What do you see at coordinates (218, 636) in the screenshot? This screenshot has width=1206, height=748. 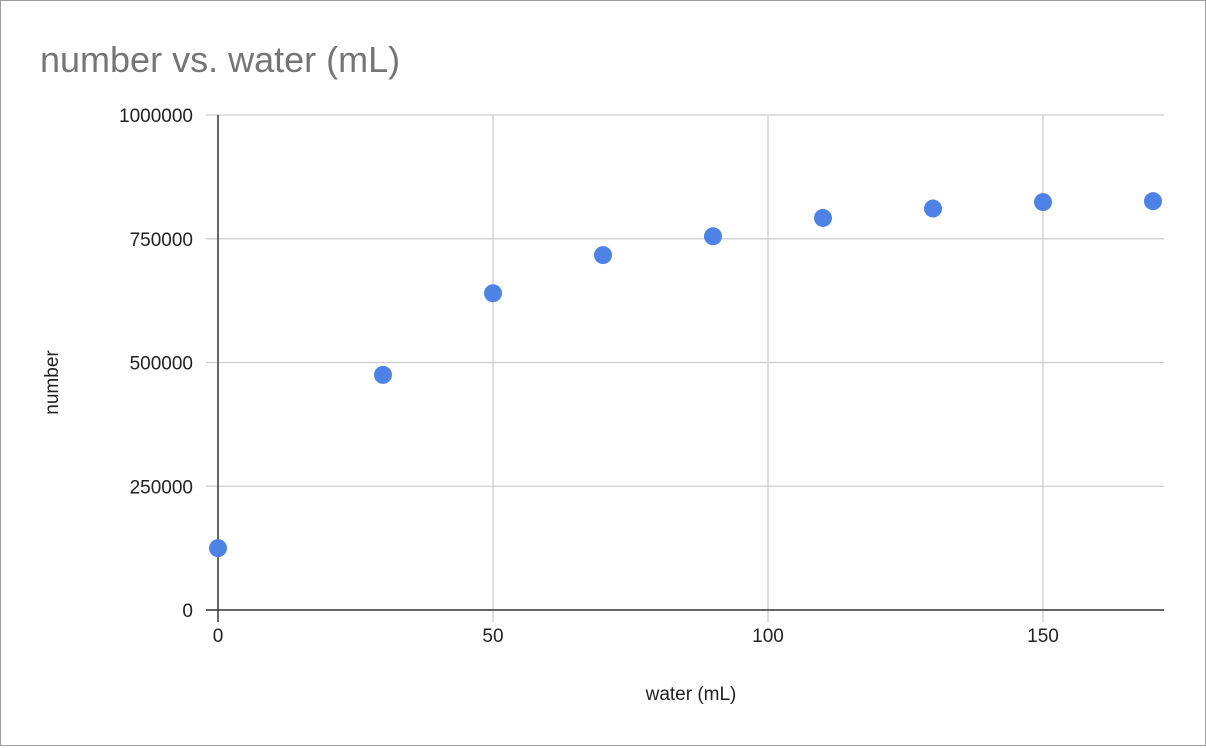 I see `x-tick-label: 0` at bounding box center [218, 636].